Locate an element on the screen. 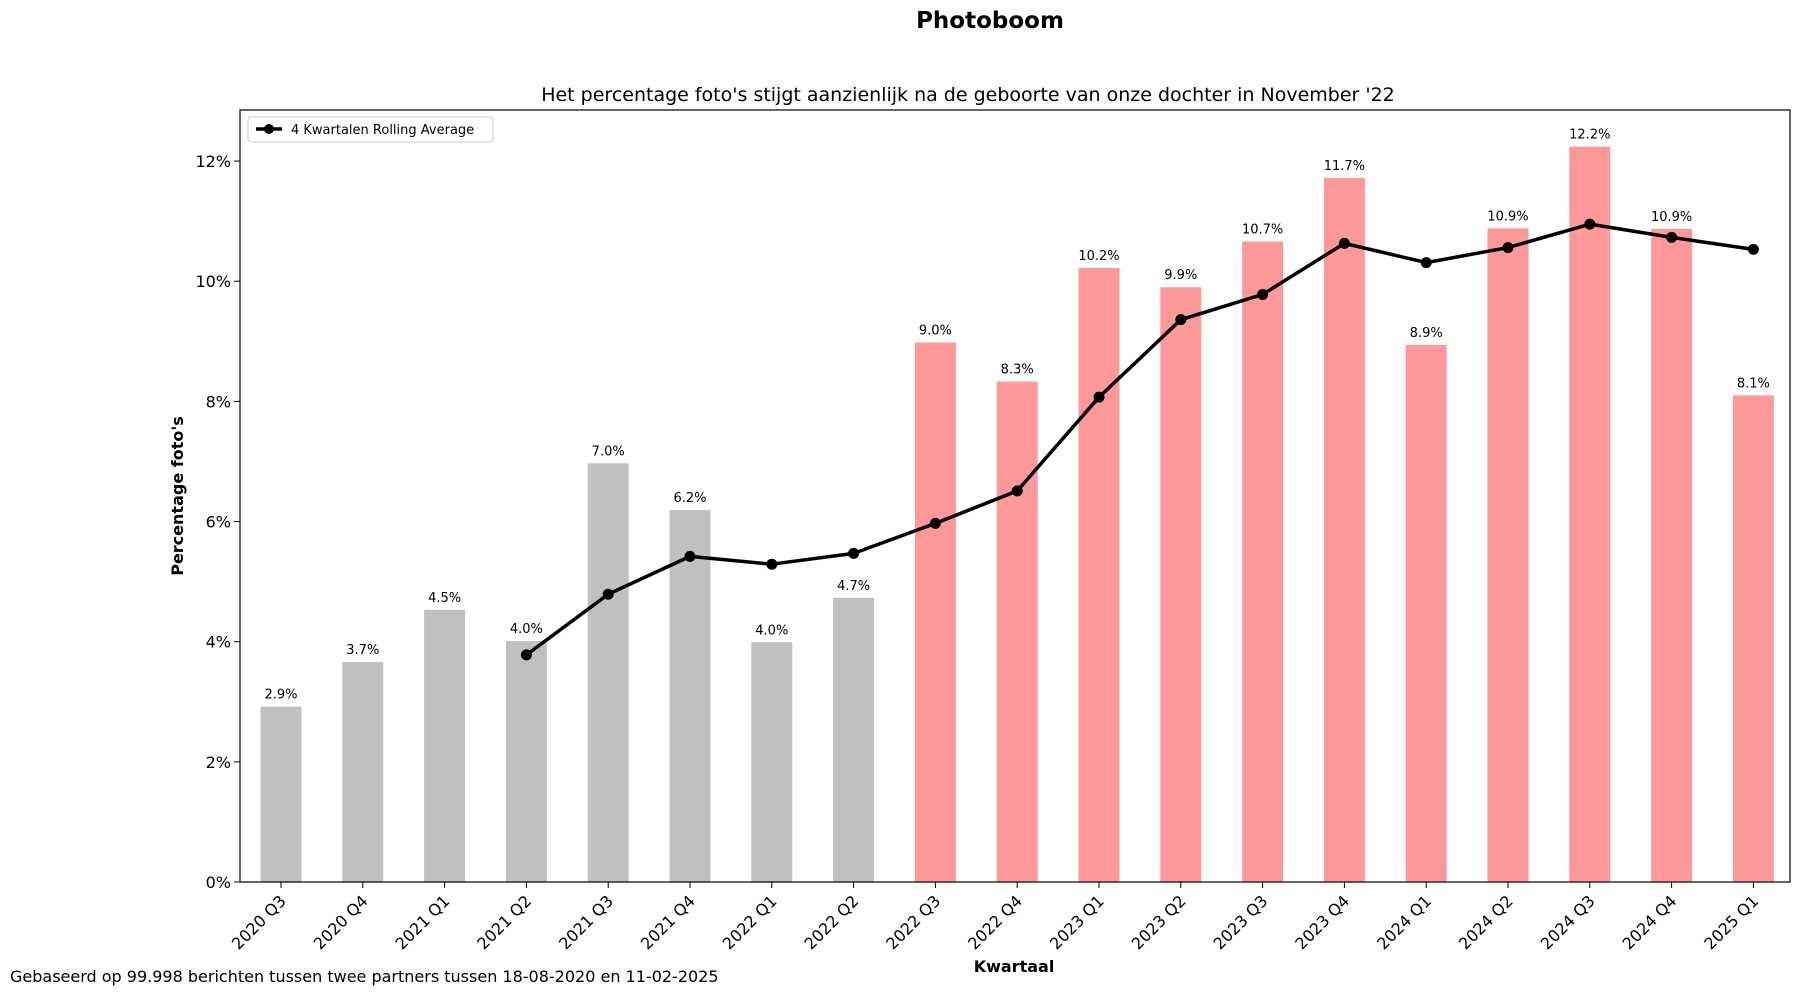 The width and height of the screenshot is (1800, 994). bar-value-label: 3.7% is located at coordinates (362, 650).